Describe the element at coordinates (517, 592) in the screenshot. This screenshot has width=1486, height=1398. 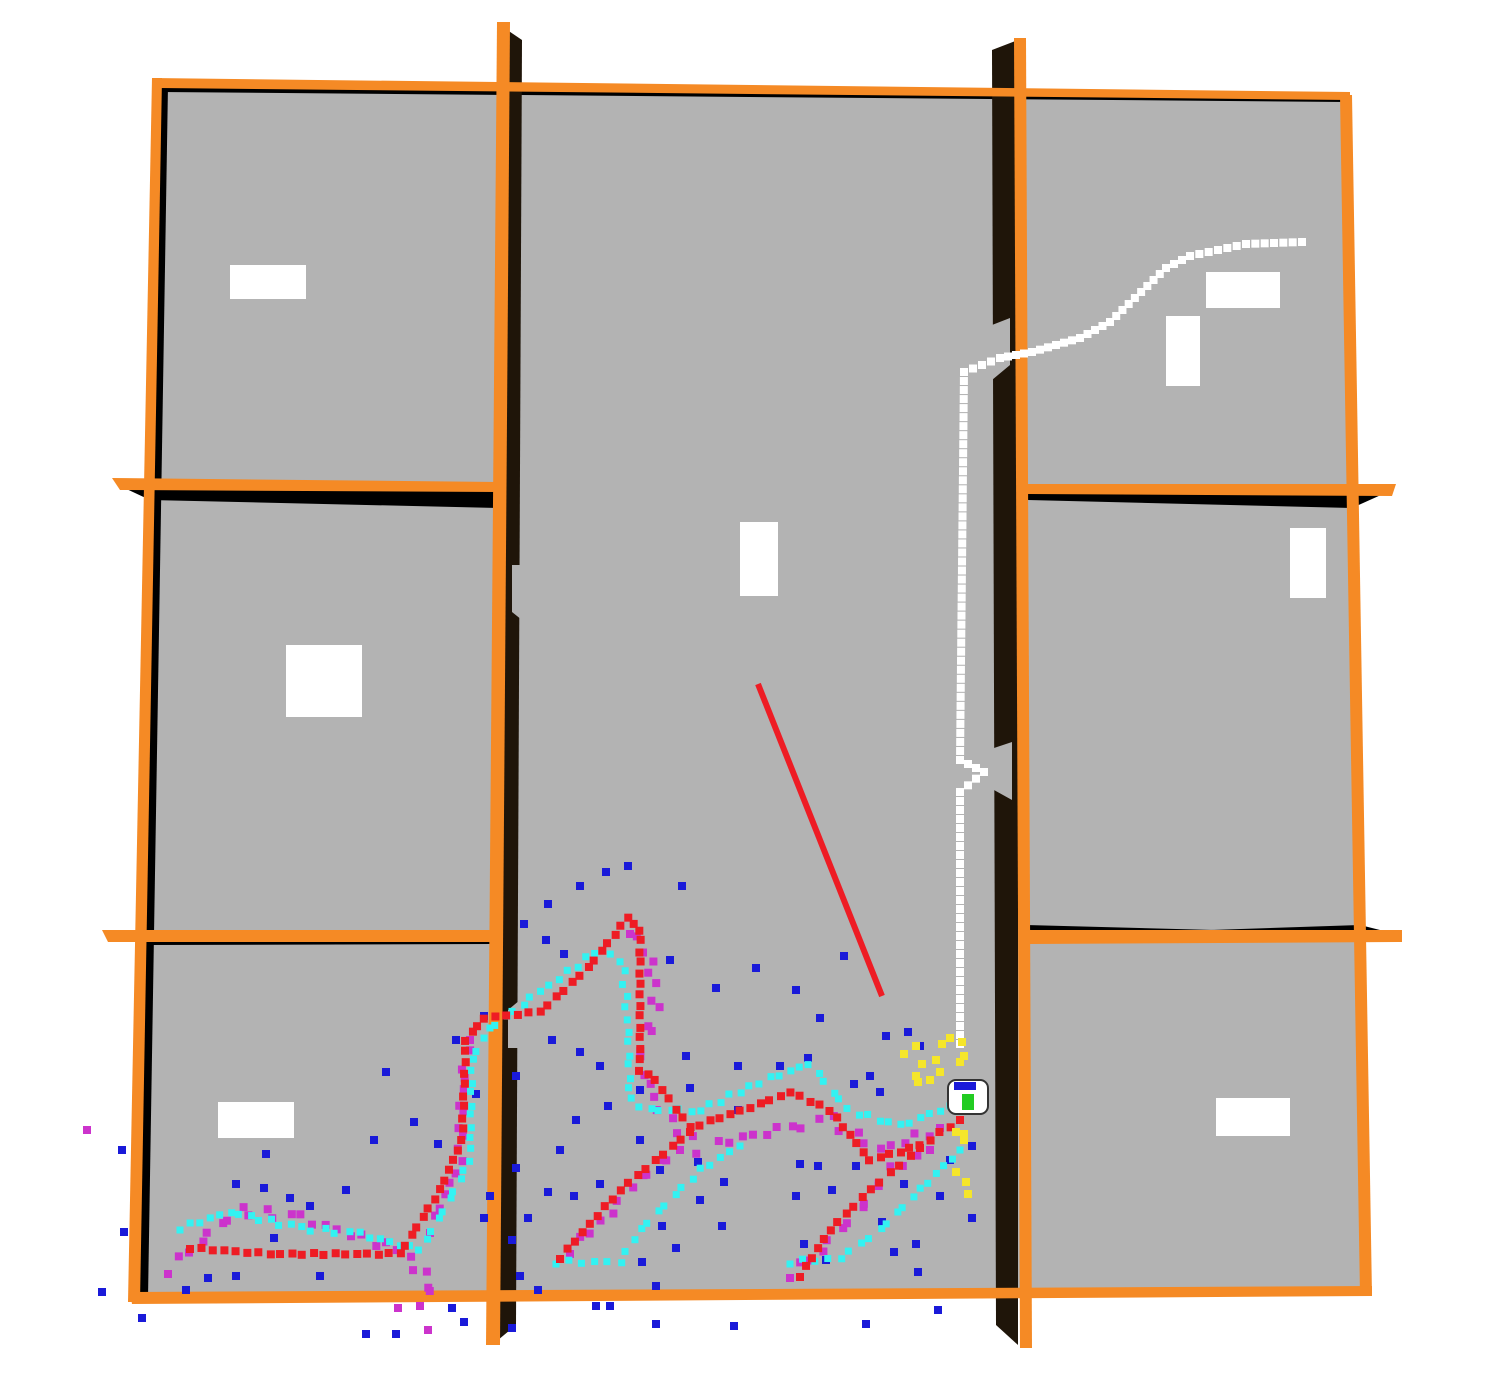
I see `doorway-left-upper` at that location.